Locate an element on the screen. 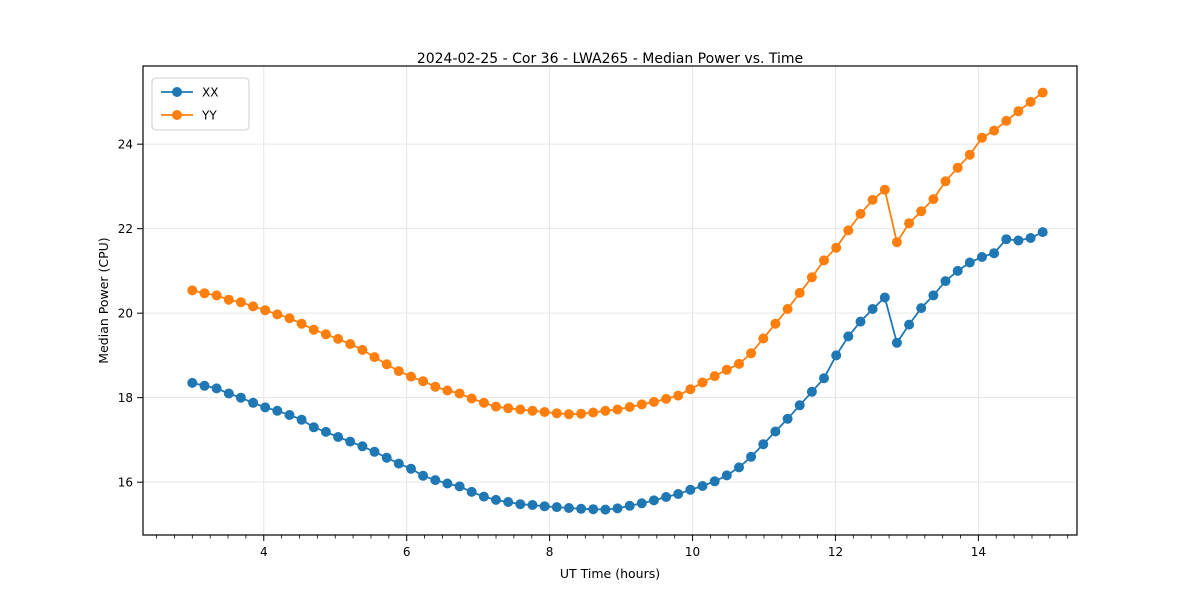  x-tick-label: 14 is located at coordinates (978, 552).